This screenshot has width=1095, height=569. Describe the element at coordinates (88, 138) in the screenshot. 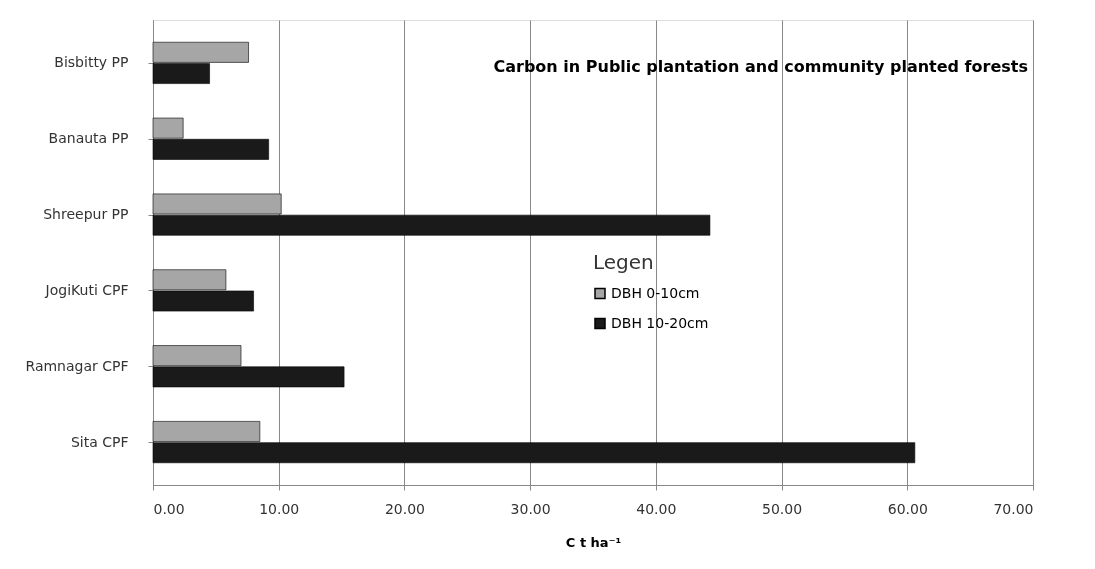

I see `y-tick-label: Banauta PP` at that location.